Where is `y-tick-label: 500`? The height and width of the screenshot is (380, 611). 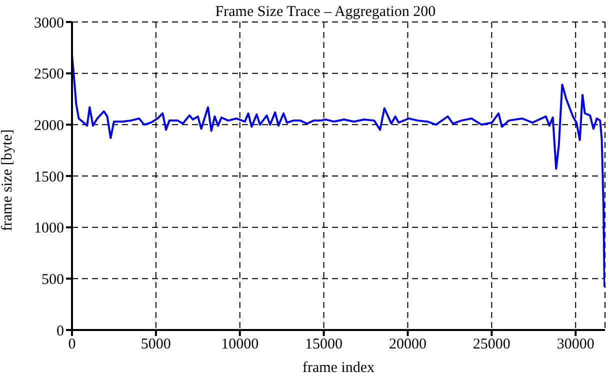
y-tick-label: 500 is located at coordinates (53, 280).